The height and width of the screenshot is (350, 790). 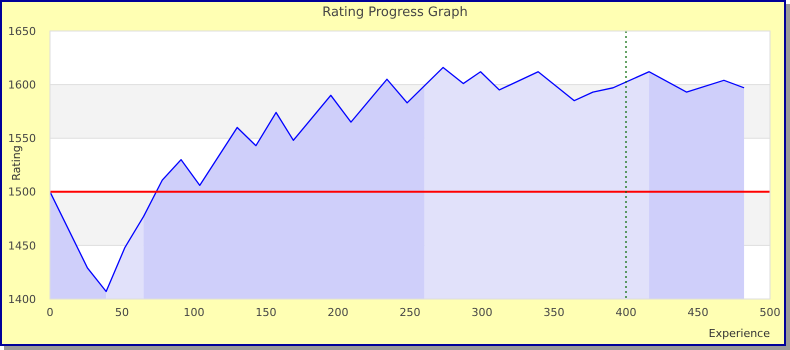 What do you see at coordinates (739, 333) in the screenshot?
I see `x-axis-title: Experience` at bounding box center [739, 333].